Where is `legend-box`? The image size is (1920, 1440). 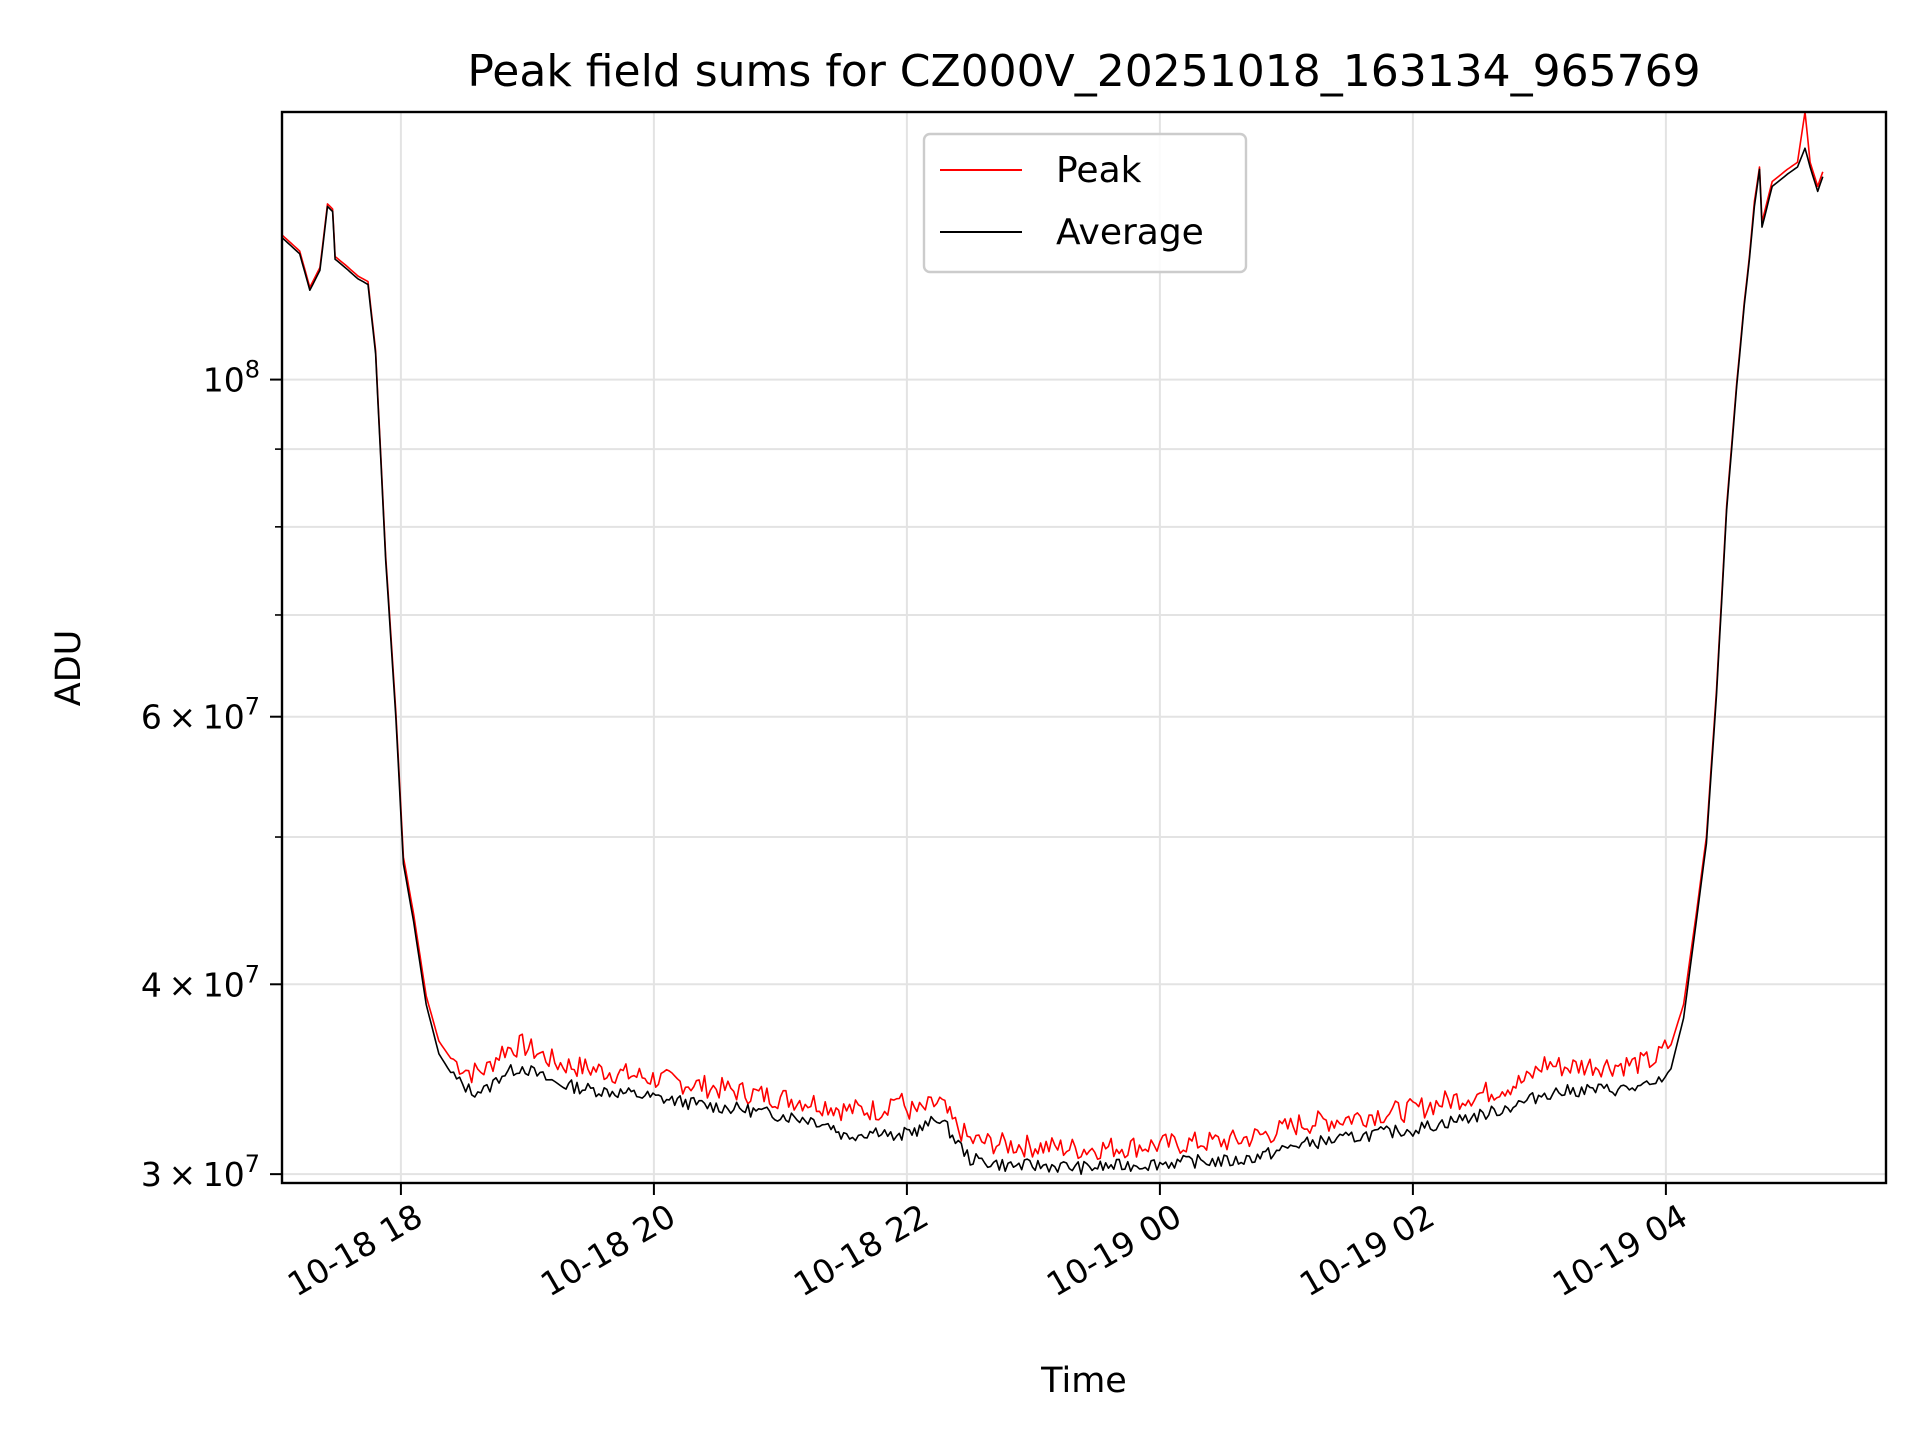
legend-box is located at coordinates (1085, 203).